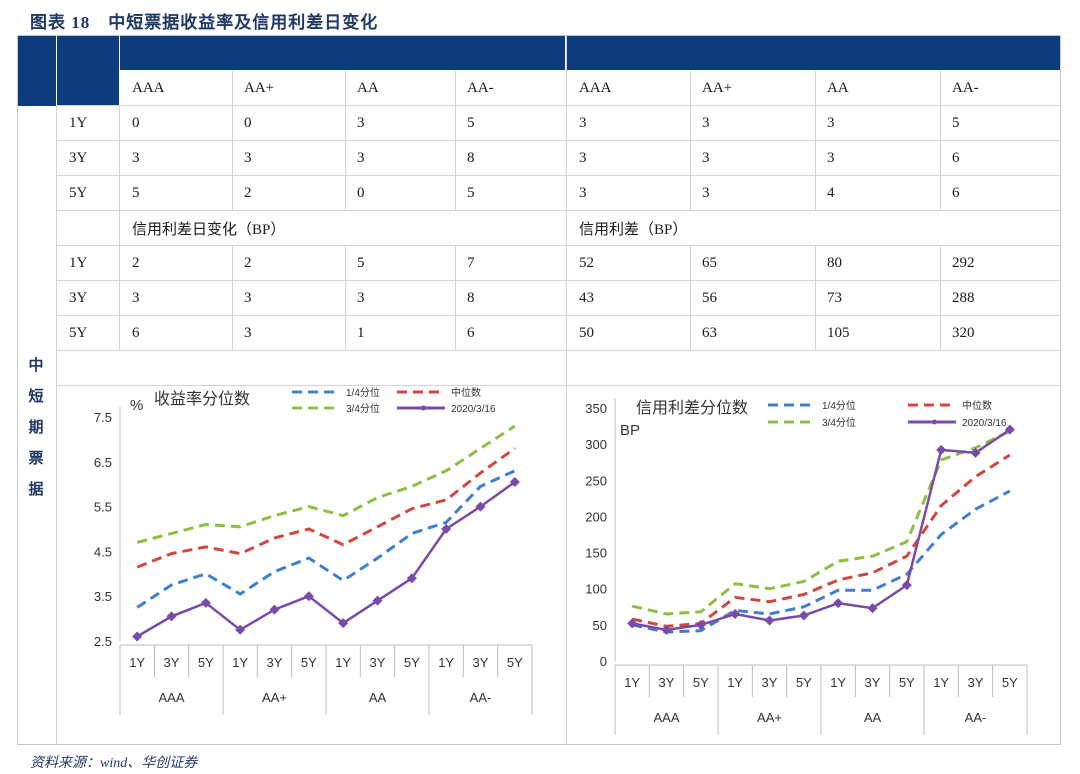  I want to click on y-tick-label: 150, so click(596, 553).